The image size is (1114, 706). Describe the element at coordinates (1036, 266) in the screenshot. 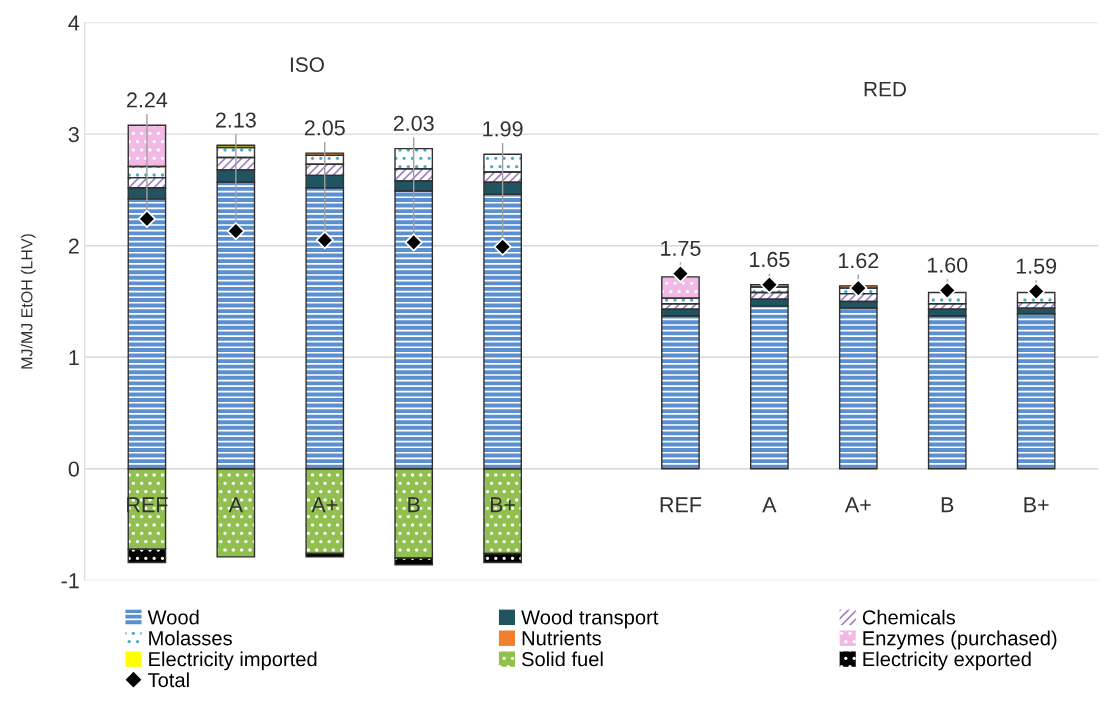

I see `data-label: 1.59` at that location.